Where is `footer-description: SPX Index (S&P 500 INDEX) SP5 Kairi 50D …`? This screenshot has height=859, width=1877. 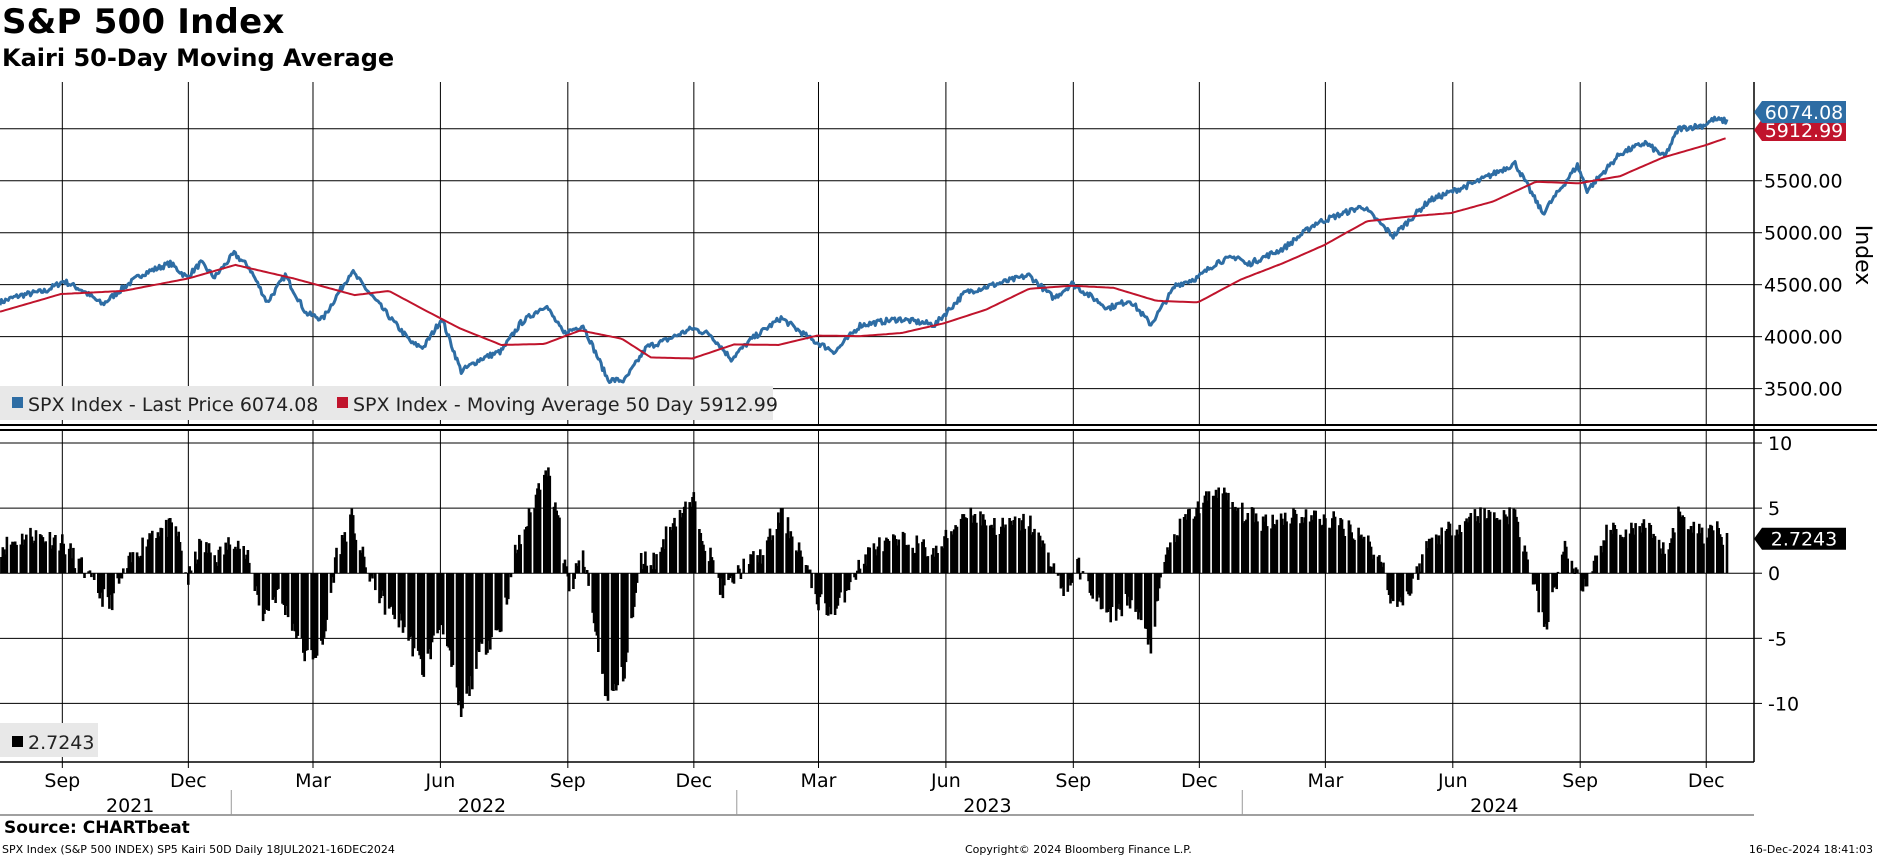
footer-description: SPX Index (S&P 500 INDEX) SP5 Kairi 50D … is located at coordinates (198, 849).